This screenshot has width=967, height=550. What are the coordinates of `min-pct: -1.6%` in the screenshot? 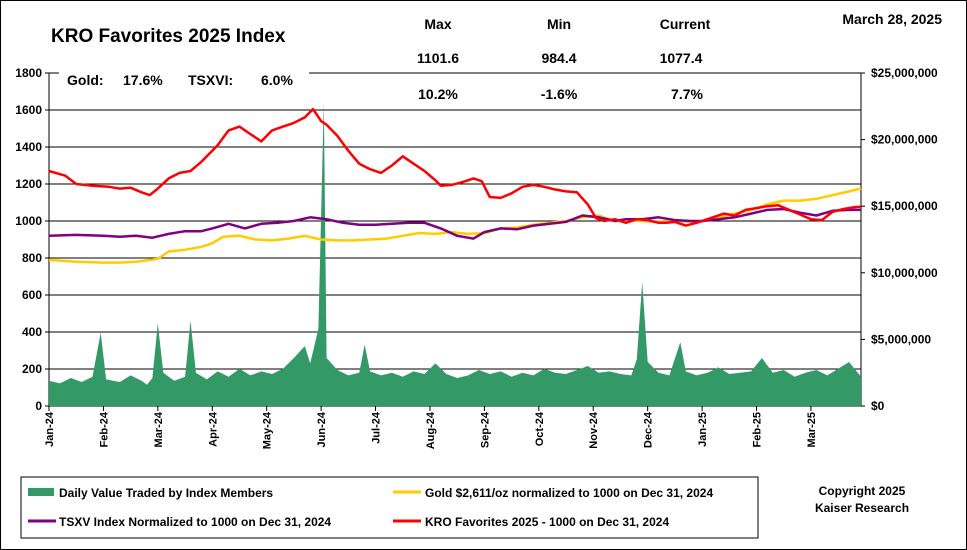 It's located at (559, 94).